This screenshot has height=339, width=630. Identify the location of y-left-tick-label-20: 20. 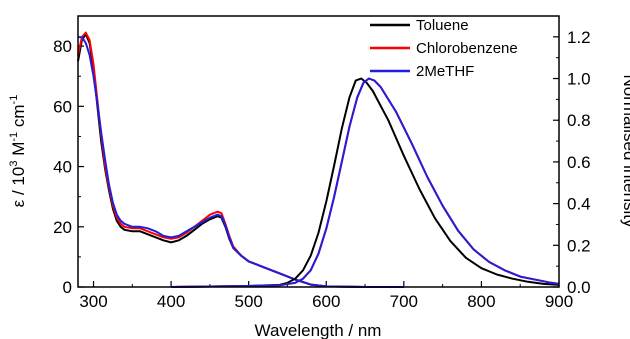
(62, 227).